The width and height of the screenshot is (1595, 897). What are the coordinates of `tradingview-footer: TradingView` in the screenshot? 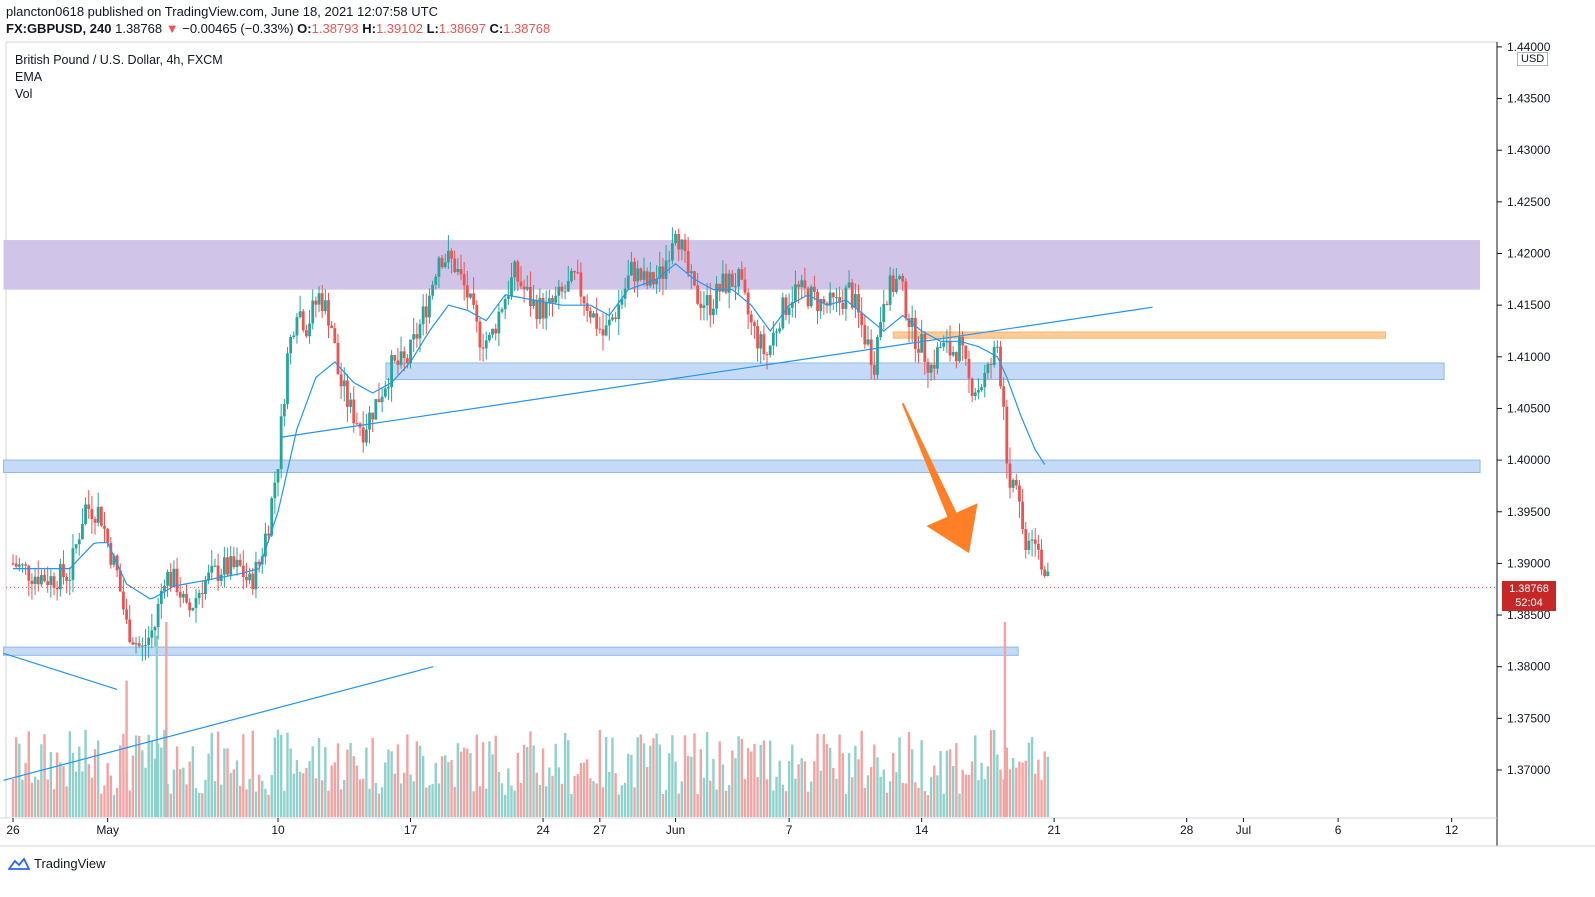 It's located at (57, 863).